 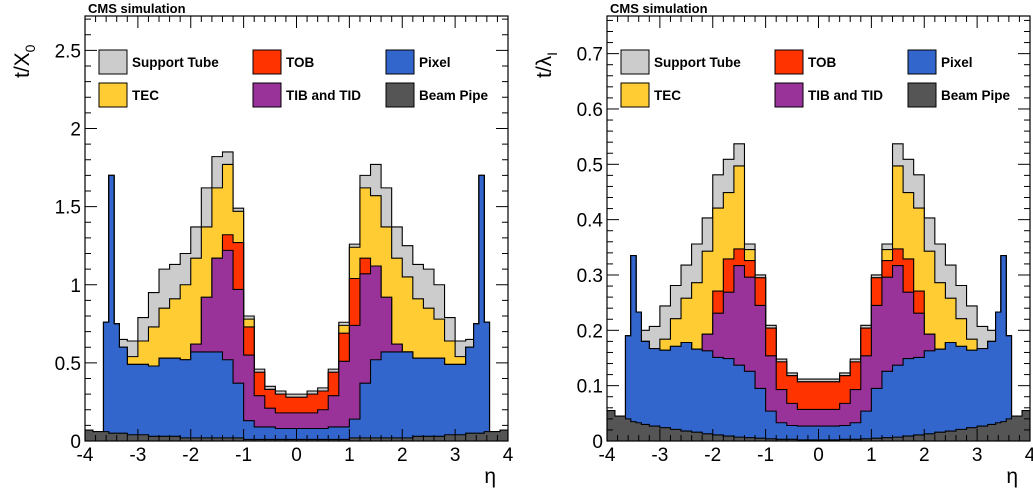 What do you see at coordinates (590, 110) in the screenshot?
I see `y-tick-label: 0.6` at bounding box center [590, 110].